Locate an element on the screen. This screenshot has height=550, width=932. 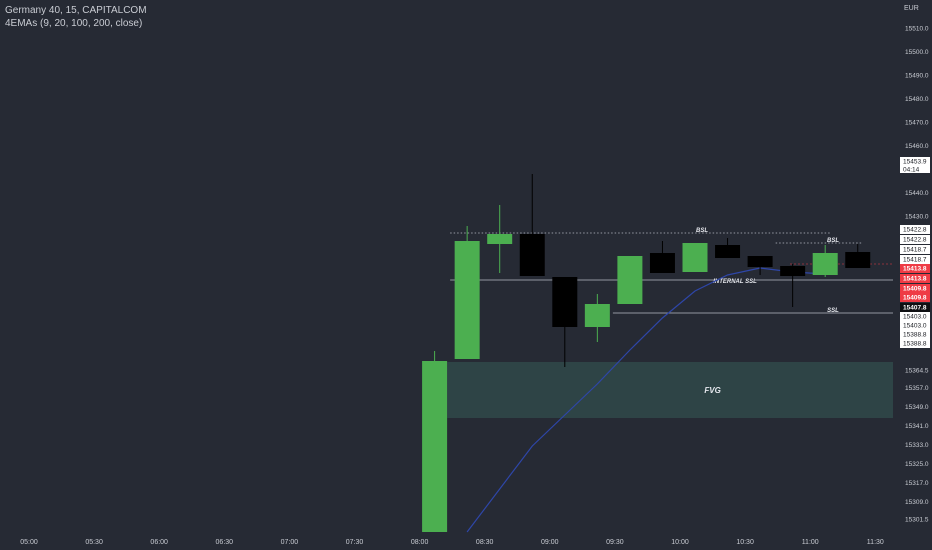
price-tick-label: 15317.0 is located at coordinates (917, 483).